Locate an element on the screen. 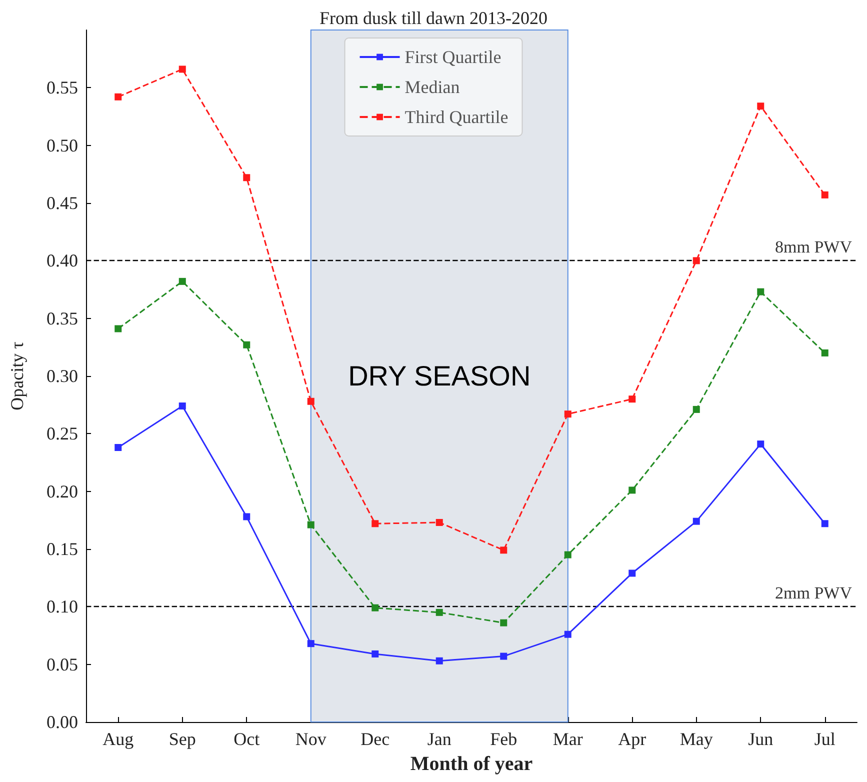 The width and height of the screenshot is (867, 782). x-tick-label: Aug is located at coordinates (118, 739).